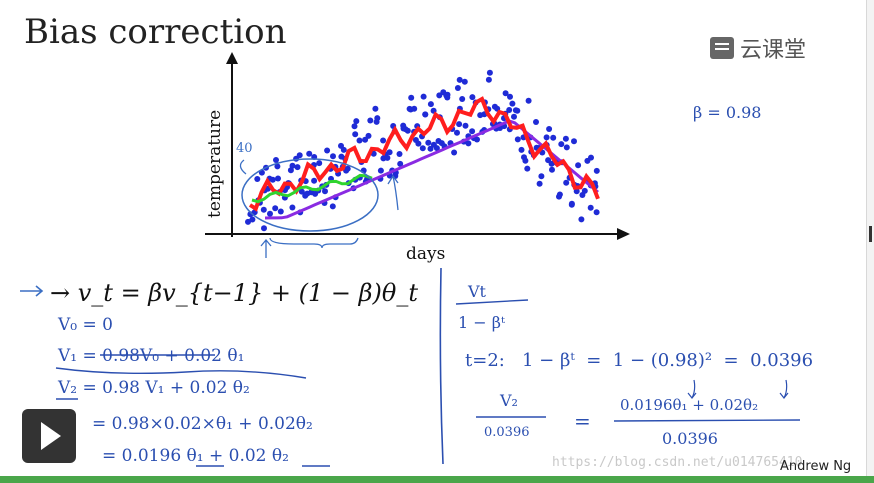  I want to click on progress-bar, so click(437, 479).